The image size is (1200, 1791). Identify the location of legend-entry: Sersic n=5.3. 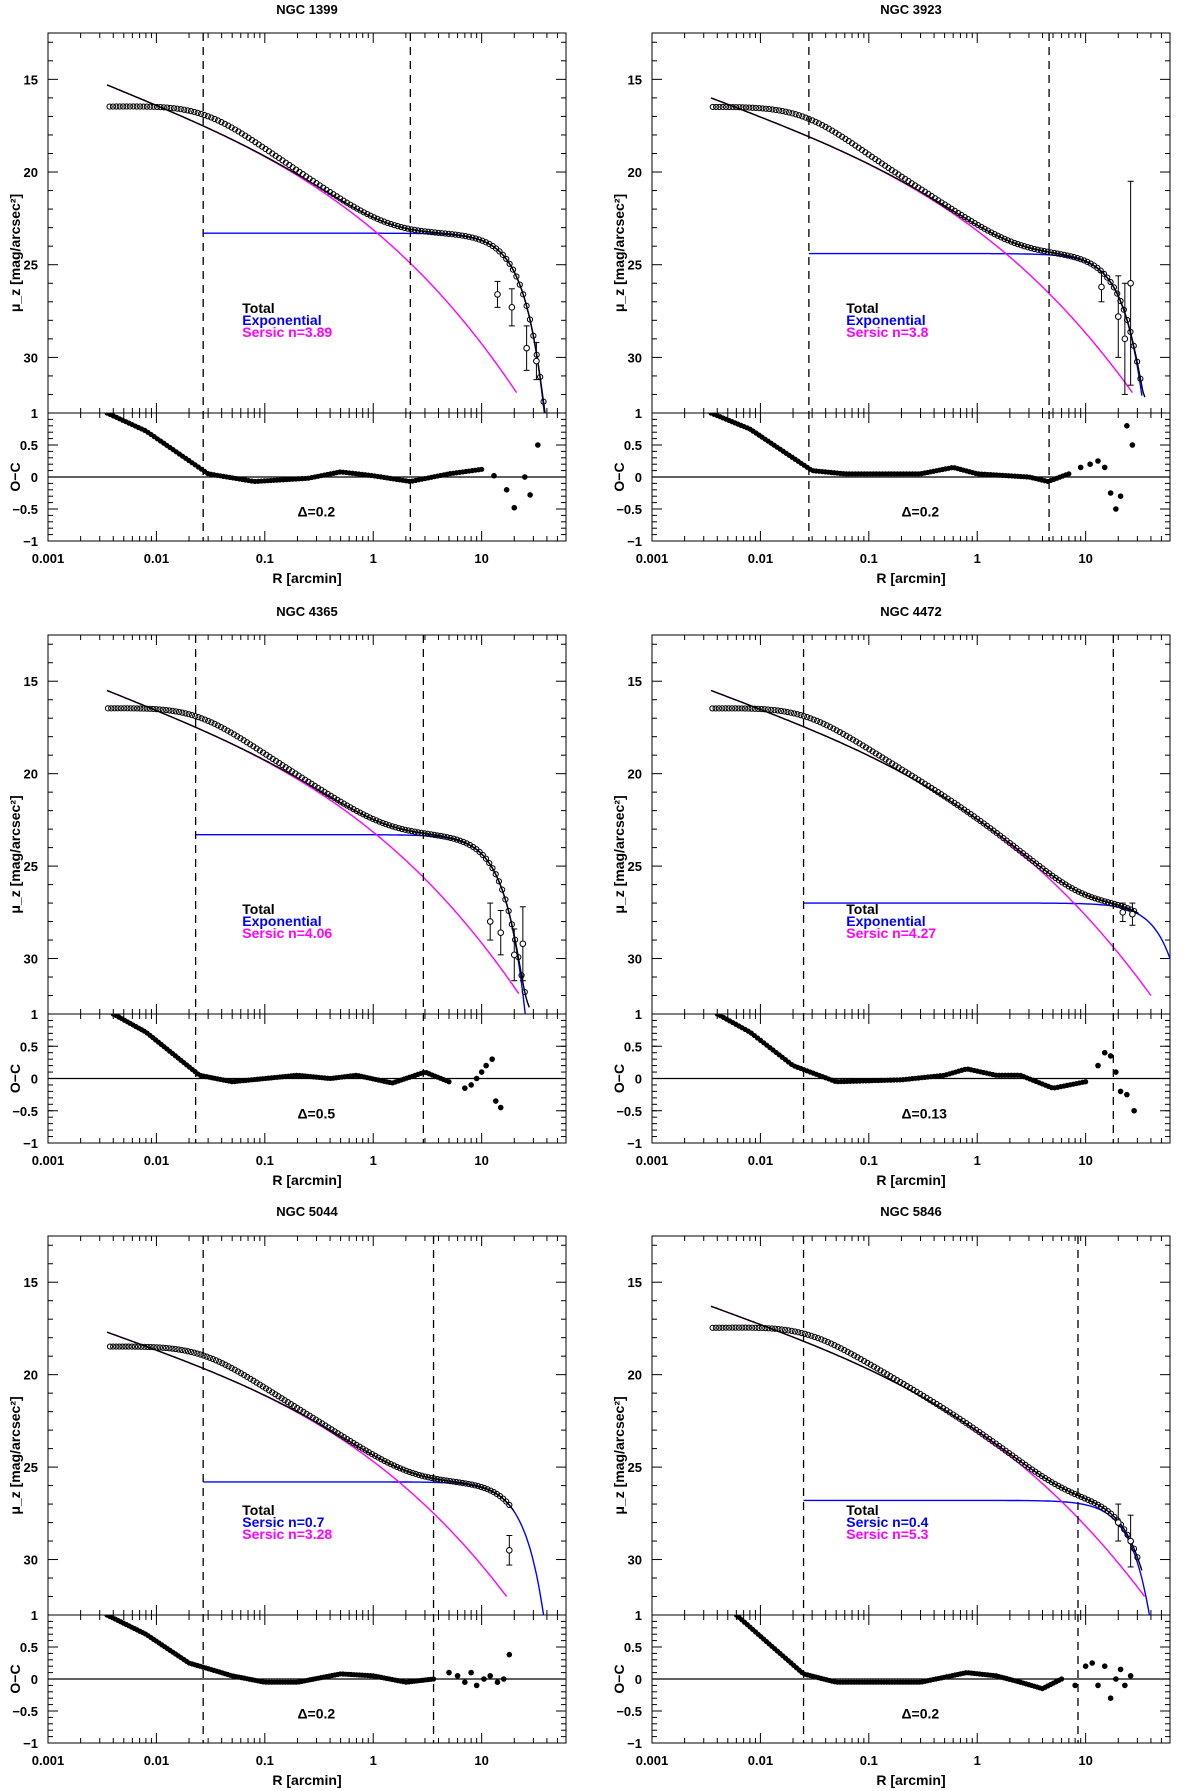
(887, 1534).